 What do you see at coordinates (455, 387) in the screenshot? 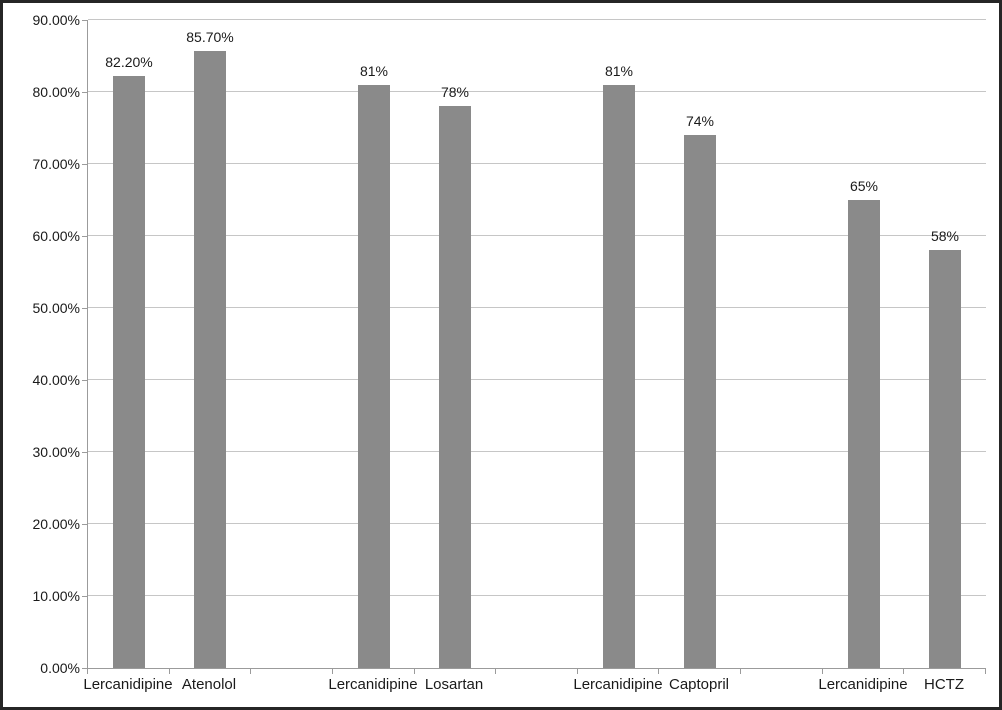
I see `bar-losartan` at bounding box center [455, 387].